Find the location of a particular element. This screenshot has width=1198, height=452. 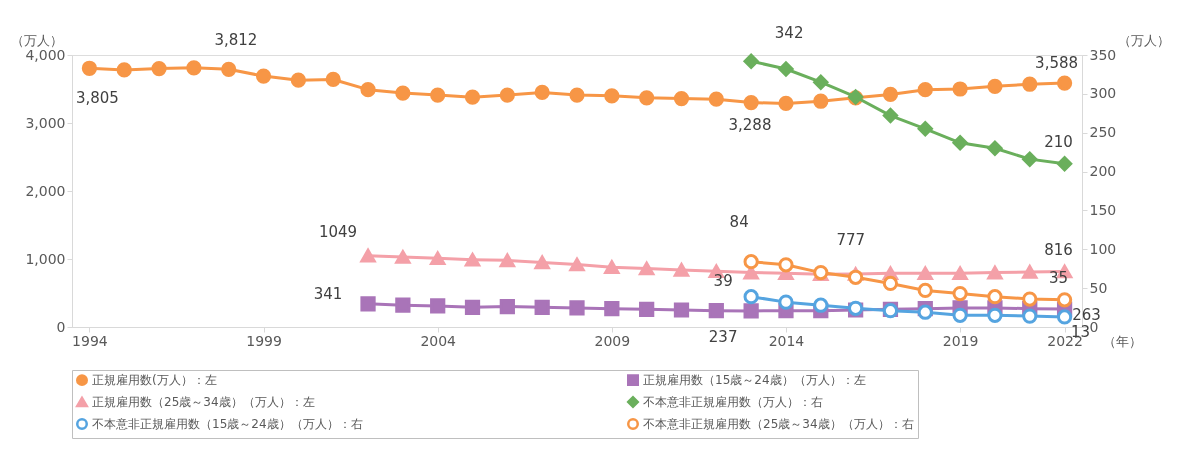

legend-label: 不本意非正規雇用数（万人）：右 is located at coordinates (733, 402).